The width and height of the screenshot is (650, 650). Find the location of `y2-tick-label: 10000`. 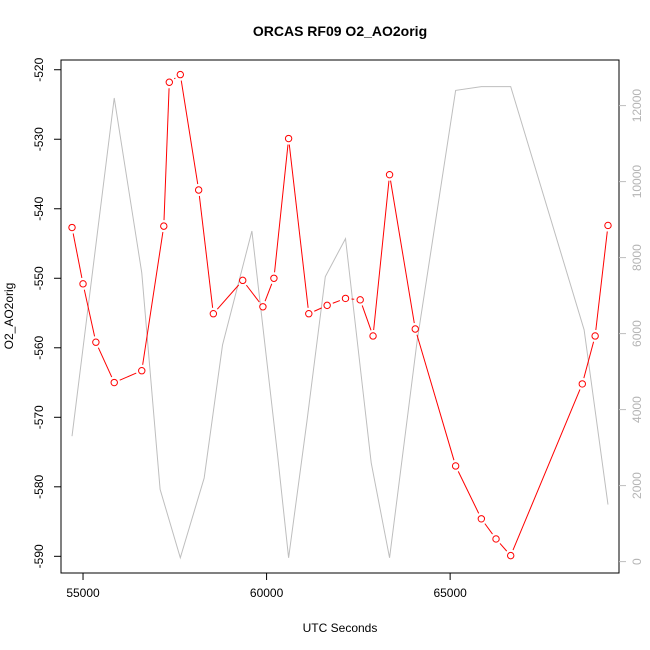

y2-tick-label: 10000 is located at coordinates (637, 182).